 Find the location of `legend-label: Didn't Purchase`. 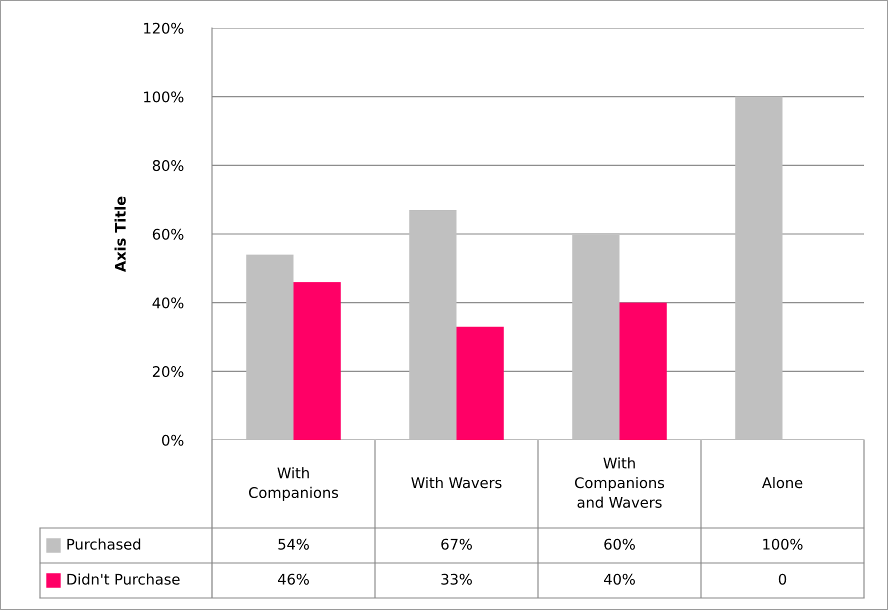

legend-label: Didn't Purchase is located at coordinates (123, 579).